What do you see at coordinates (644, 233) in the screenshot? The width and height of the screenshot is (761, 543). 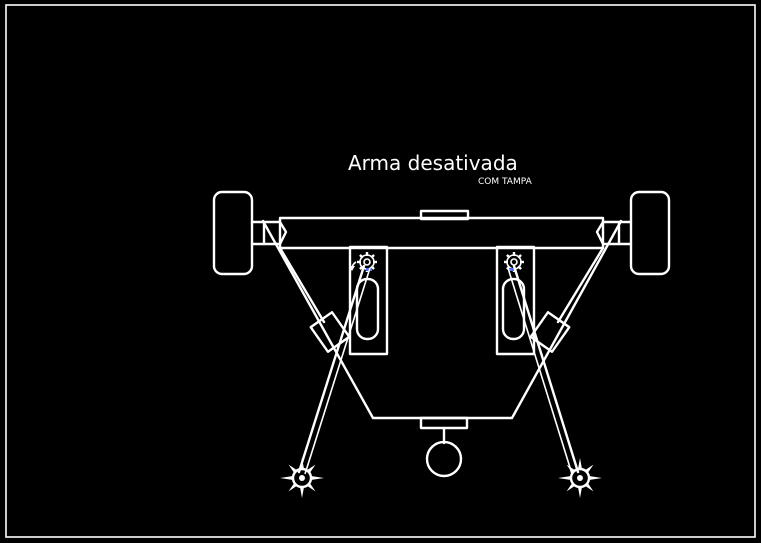 I see `right-wheel` at bounding box center [644, 233].